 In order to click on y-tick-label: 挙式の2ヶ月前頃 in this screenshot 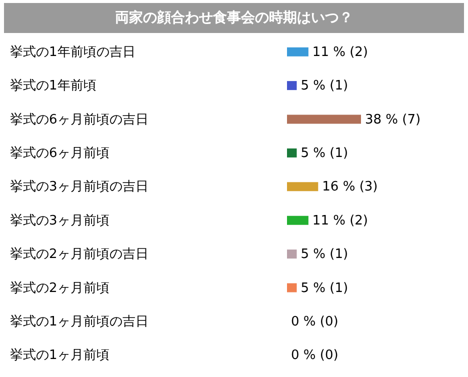, I will do `click(60, 288)`.